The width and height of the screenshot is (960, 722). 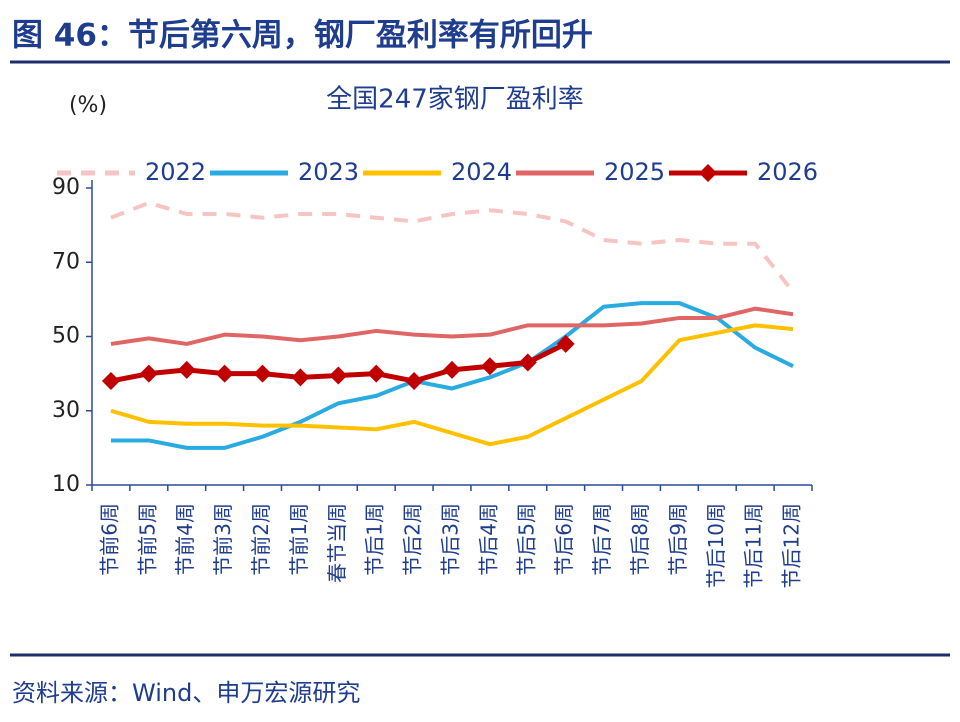 What do you see at coordinates (299, 539) in the screenshot?
I see `x-tick-label: 节前1周` at bounding box center [299, 539].